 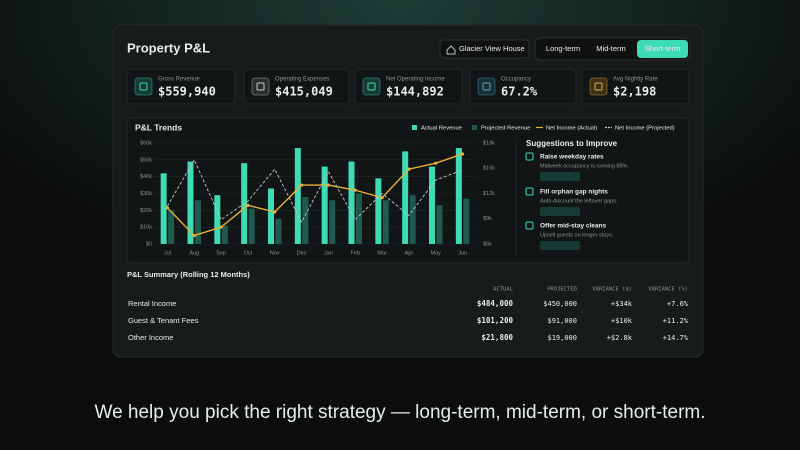 I want to click on cell: $450,000, so click(x=560, y=304).